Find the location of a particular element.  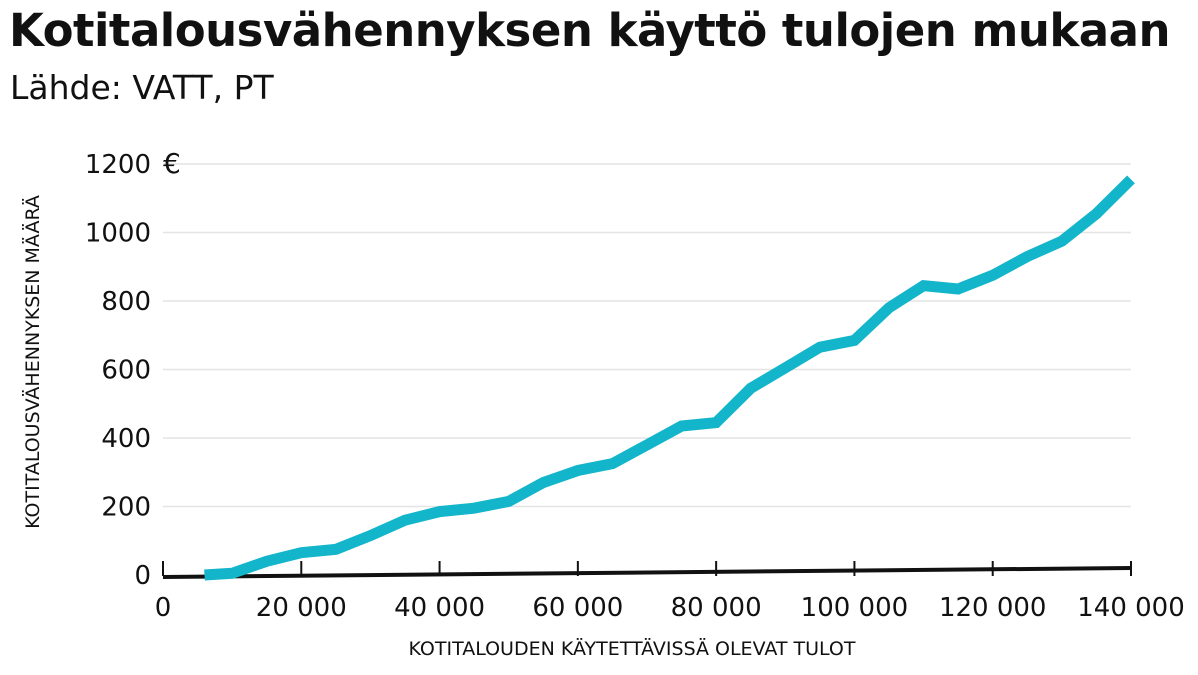

x-tick-label: 100 000 is located at coordinates (855, 608).